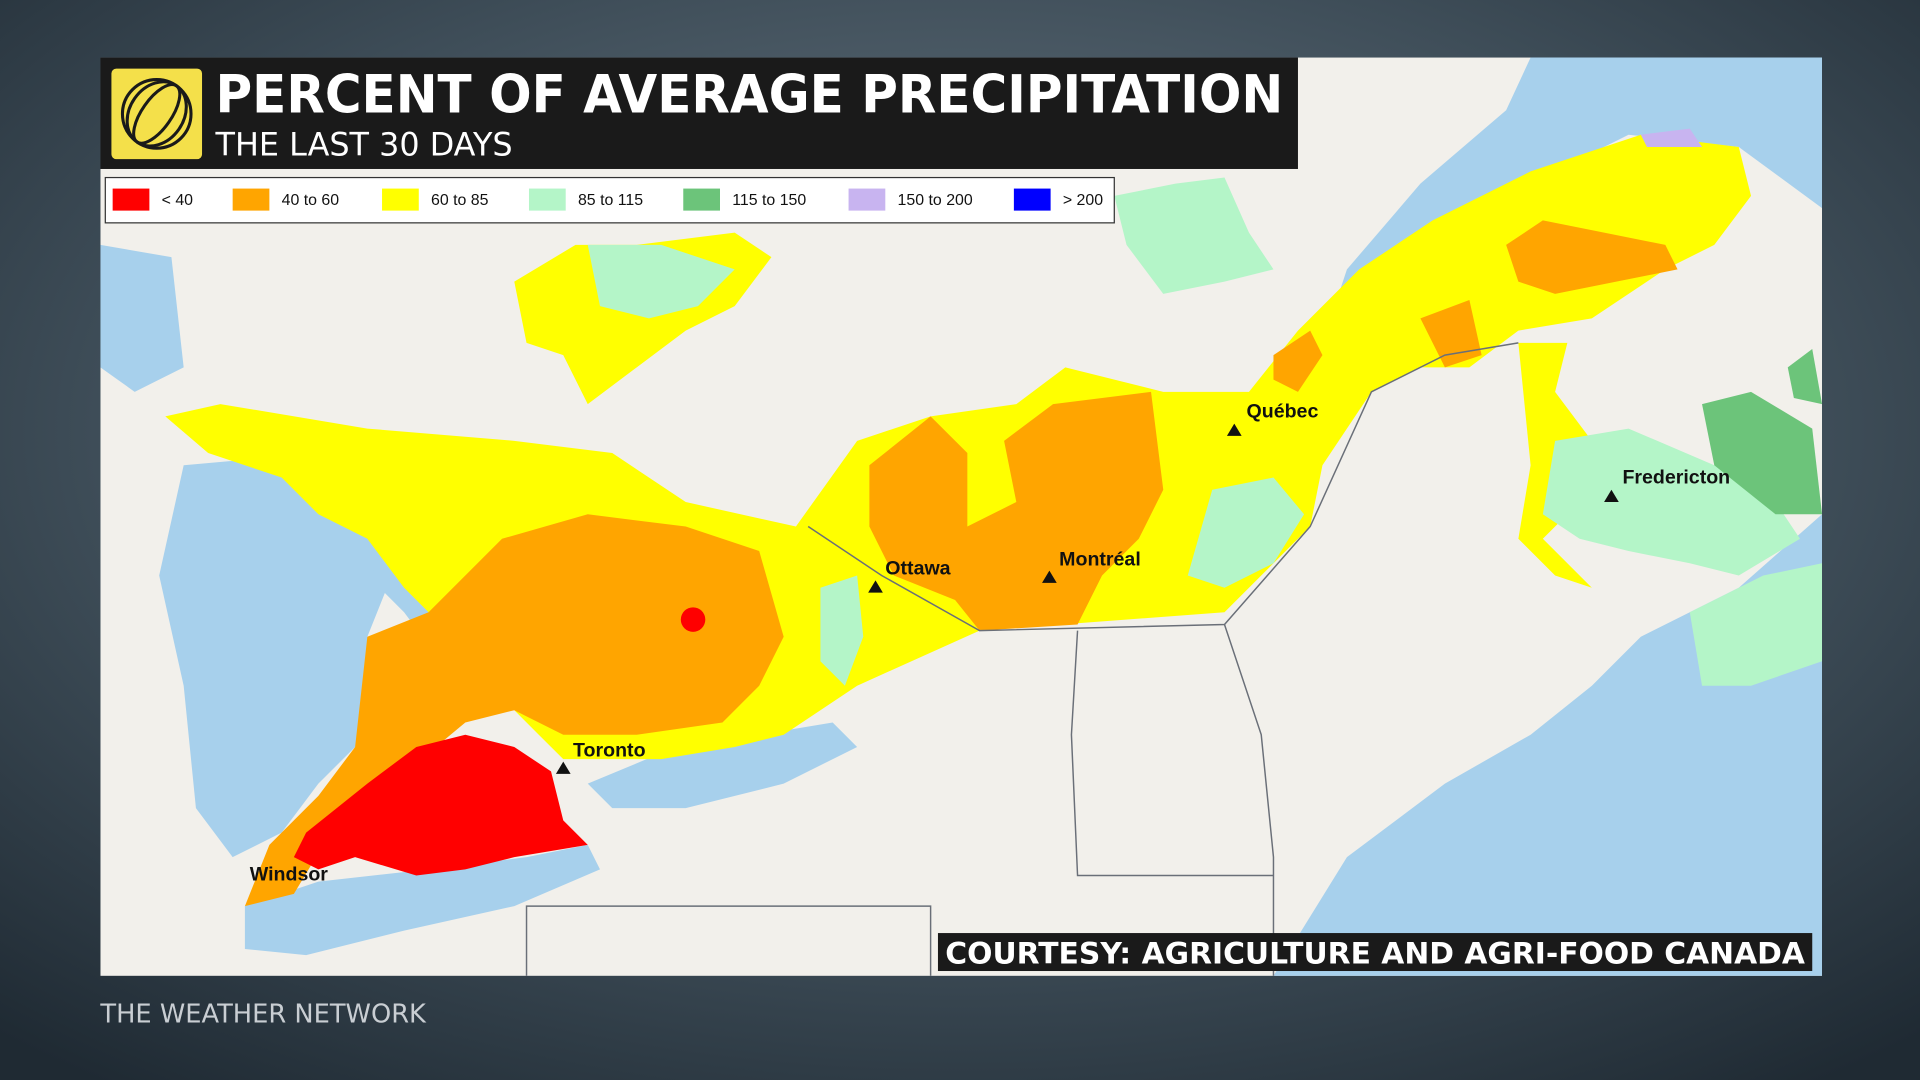 The width and height of the screenshot is (1920, 1080). I want to click on city-label: Toronto, so click(609, 751).